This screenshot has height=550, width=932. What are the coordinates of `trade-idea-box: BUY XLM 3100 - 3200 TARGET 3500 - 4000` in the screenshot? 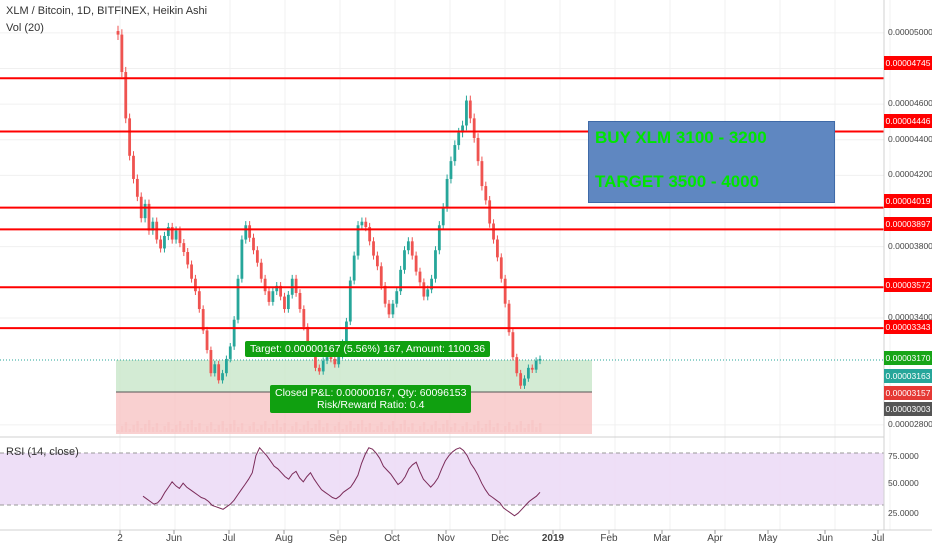 It's located at (711, 162).